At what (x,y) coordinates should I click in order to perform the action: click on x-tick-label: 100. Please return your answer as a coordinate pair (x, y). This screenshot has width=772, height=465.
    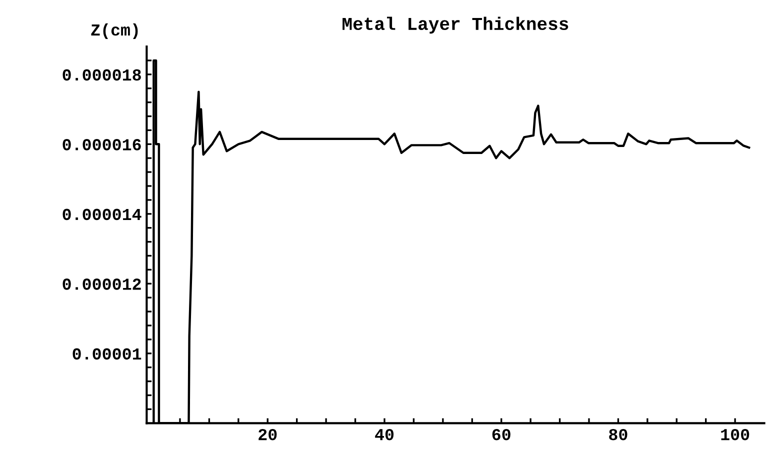
    Looking at the image, I should click on (735, 434).